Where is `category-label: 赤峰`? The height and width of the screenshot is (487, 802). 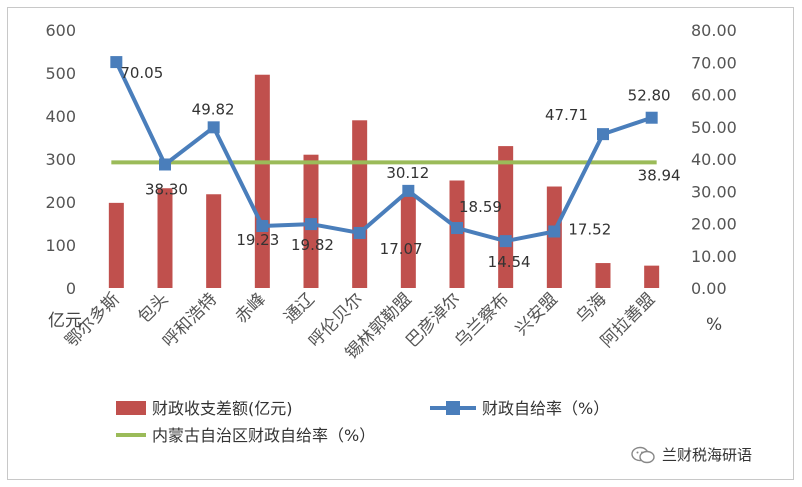 category-label: 赤峰 is located at coordinates (251, 308).